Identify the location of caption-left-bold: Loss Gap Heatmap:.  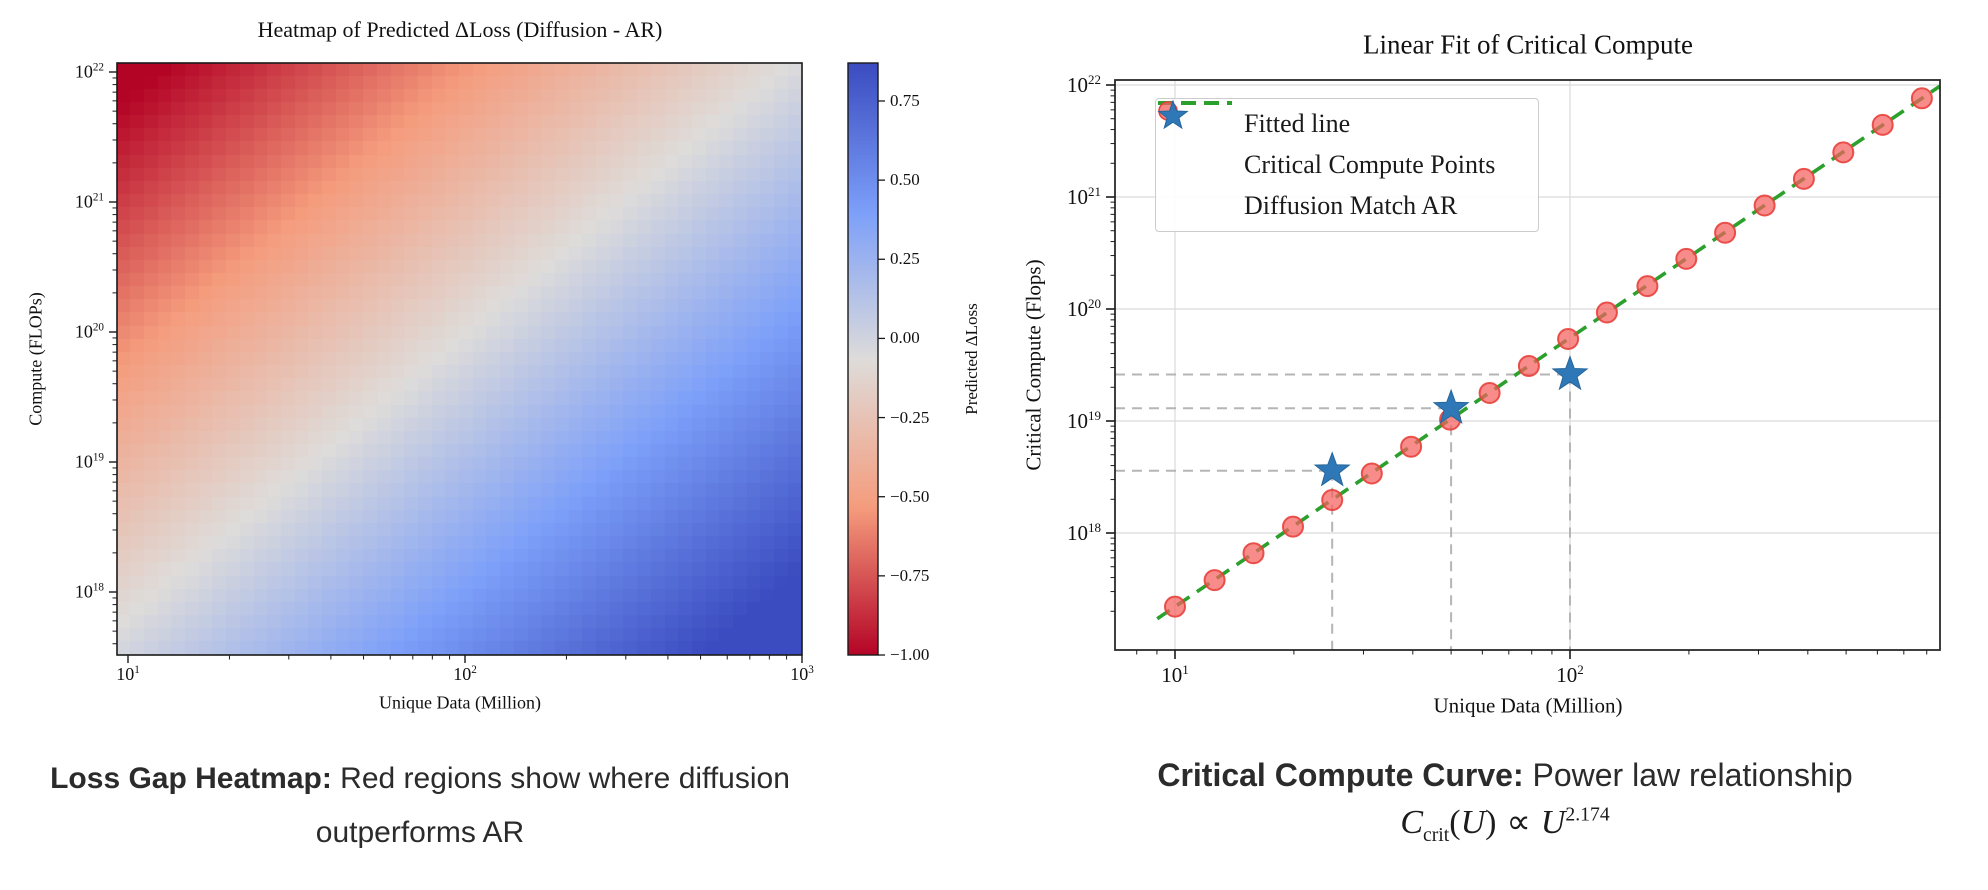
(191, 778).